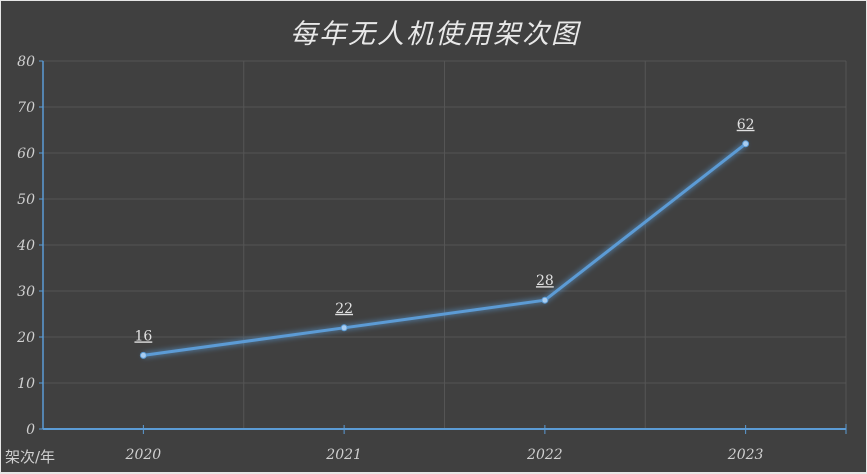 Image resolution: width=867 pixels, height=474 pixels. Describe the element at coordinates (26, 108) in the screenshot. I see `y-tick-label: 70` at that location.